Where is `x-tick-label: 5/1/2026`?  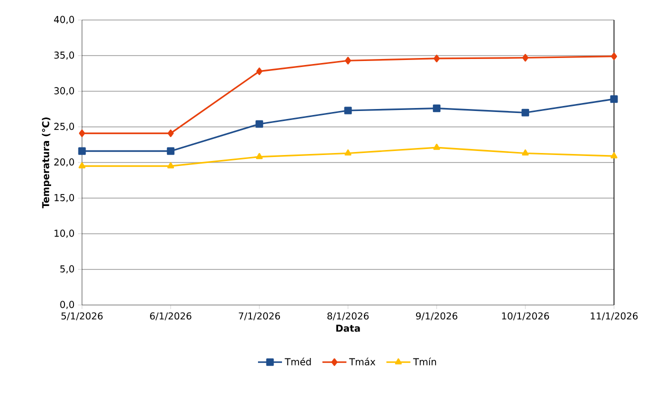 x-tick-label: 5/1/2026 is located at coordinates (82, 316).